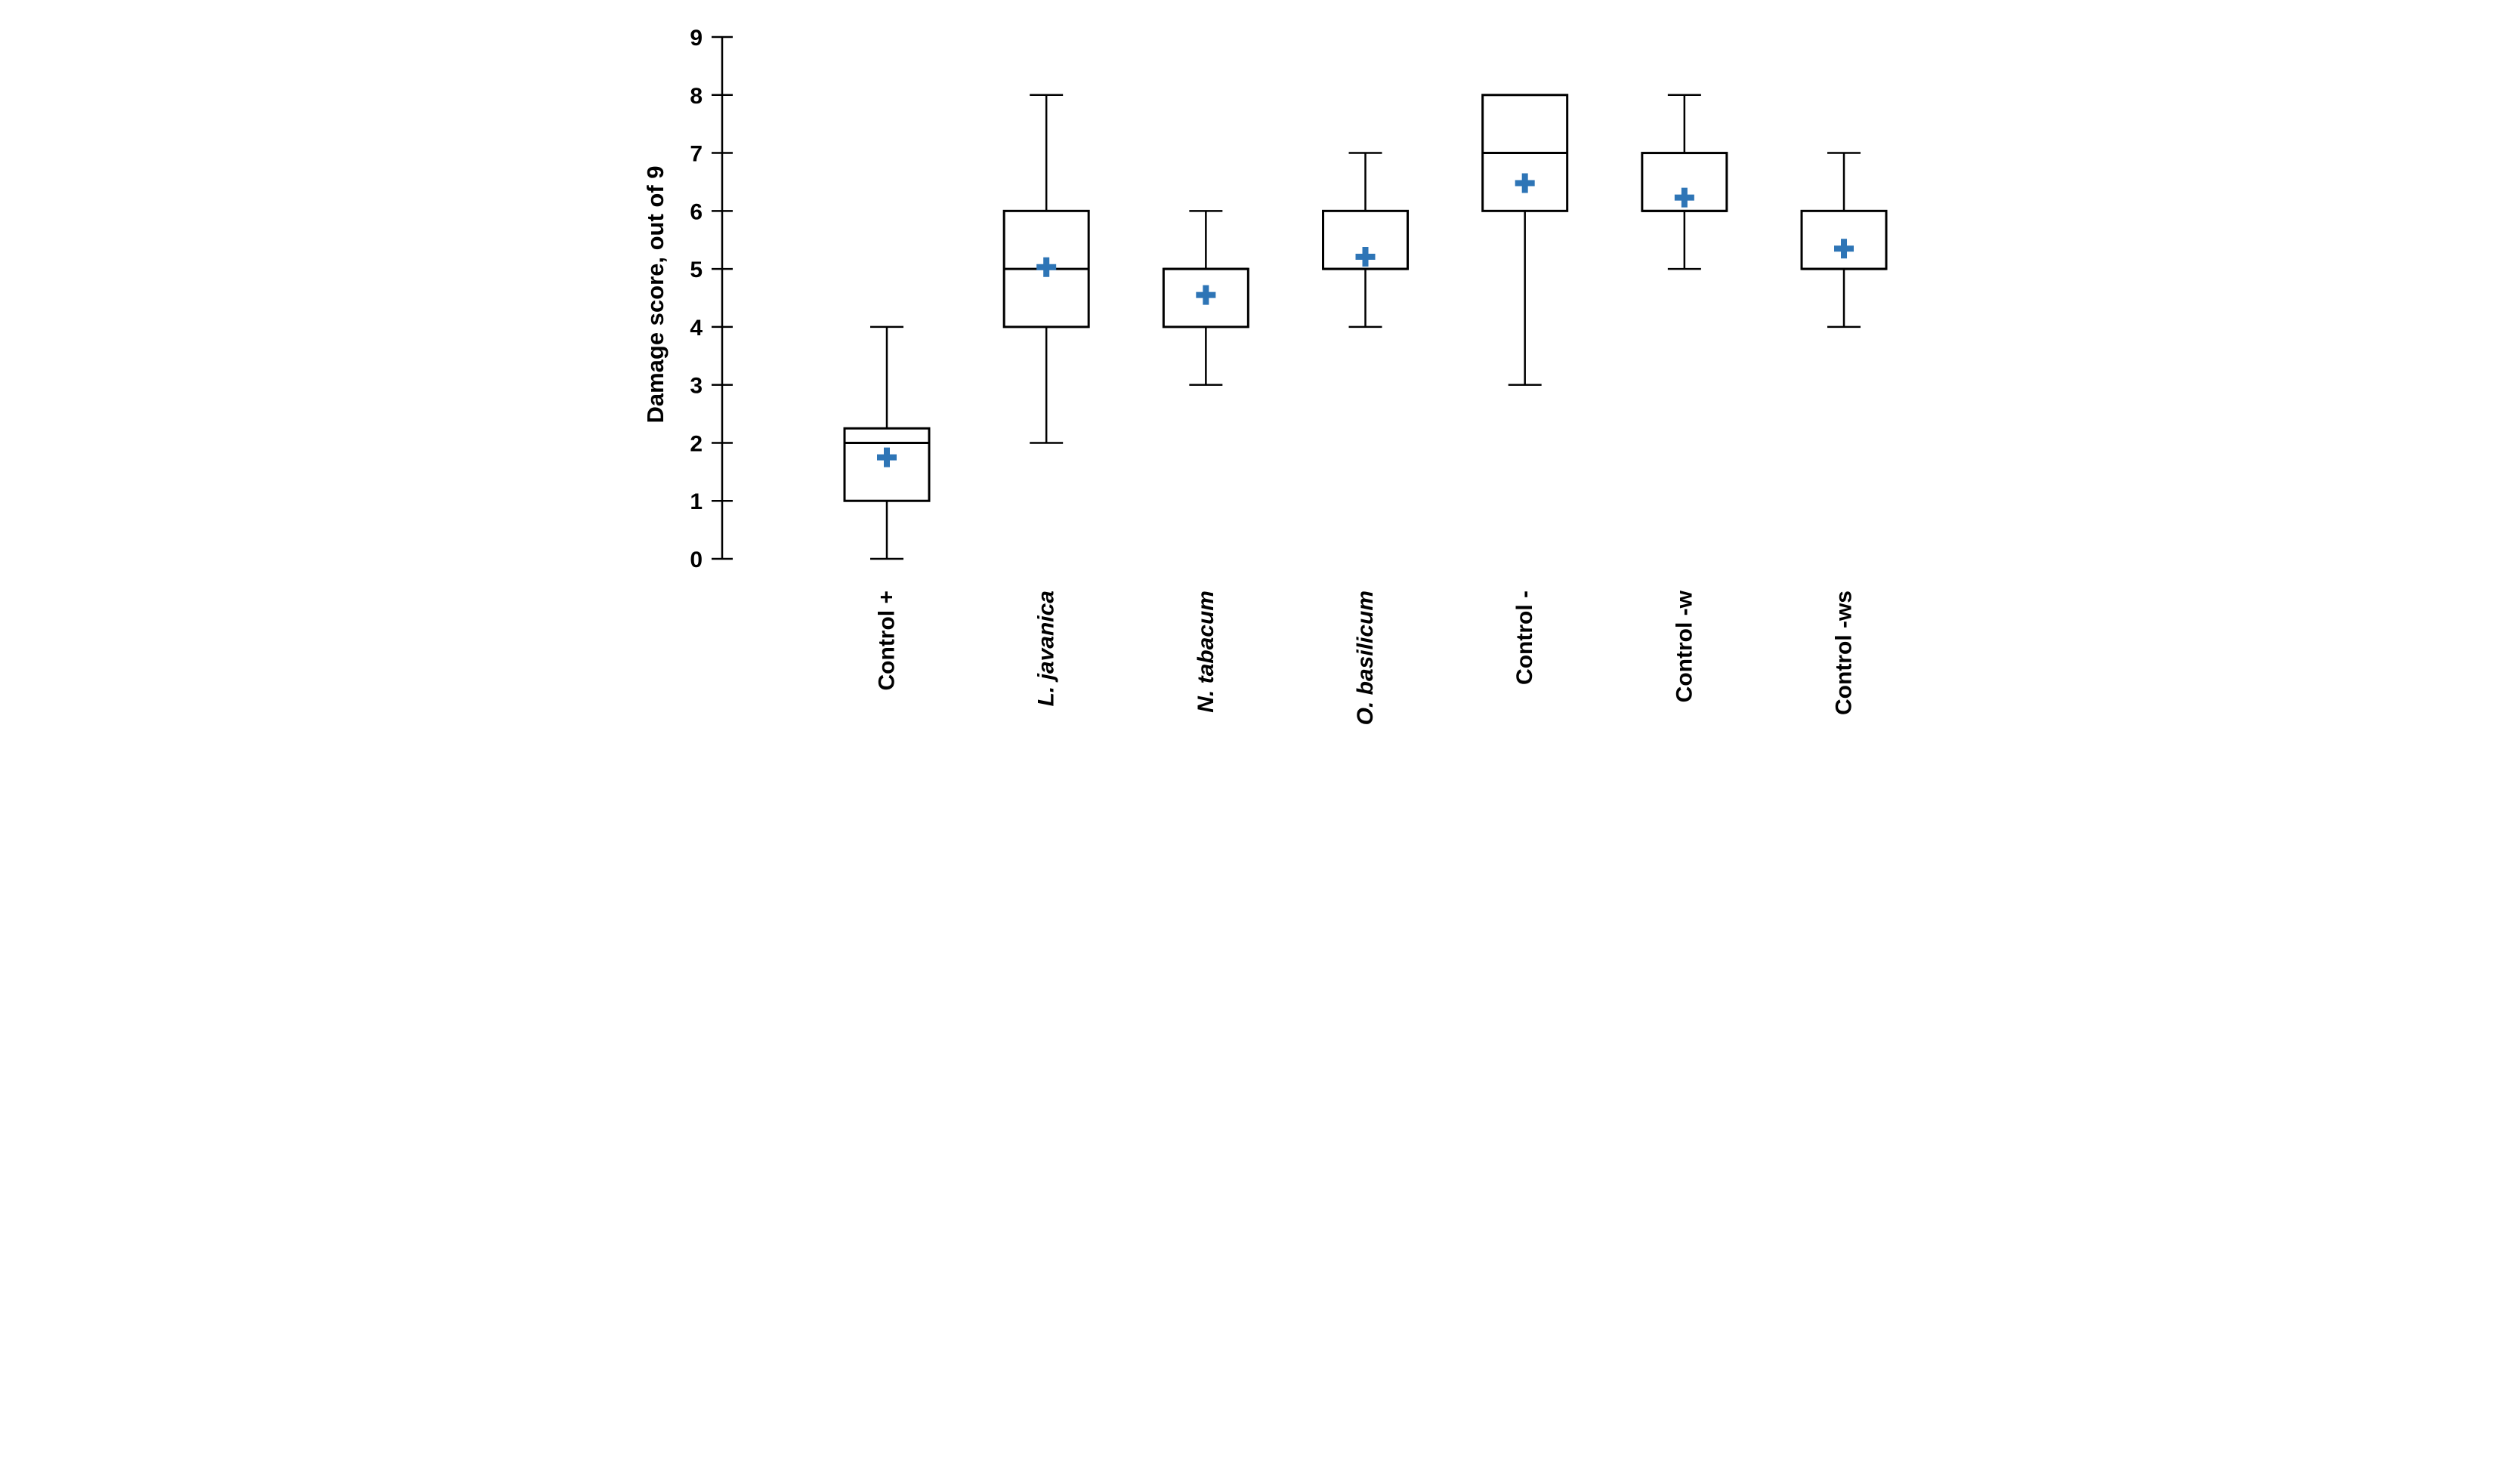 The image size is (2520, 1462). What do you see at coordinates (1844, 433) in the screenshot?
I see `box-group: Control -ws` at bounding box center [1844, 433].